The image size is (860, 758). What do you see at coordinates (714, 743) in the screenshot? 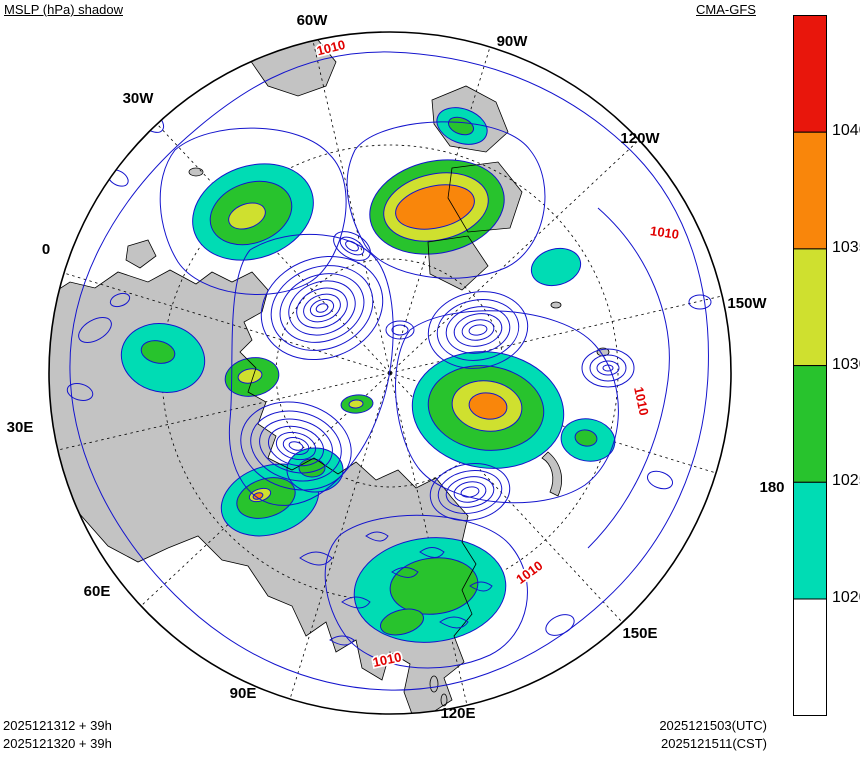
I see `valid-time-cst: 2025121511(CST)` at bounding box center [714, 743].